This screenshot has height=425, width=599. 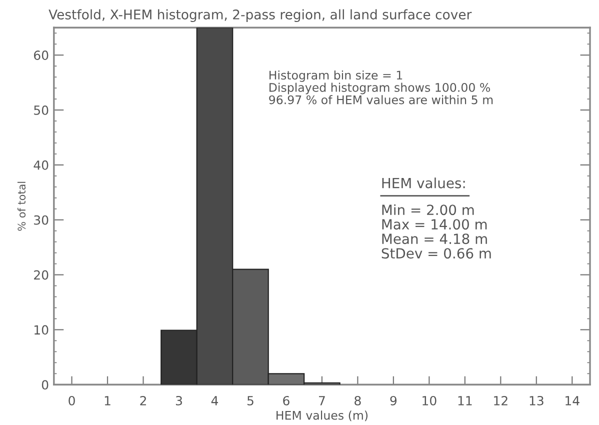 What do you see at coordinates (357, 401) in the screenshot?
I see `x-tick-label: 8` at bounding box center [357, 401].